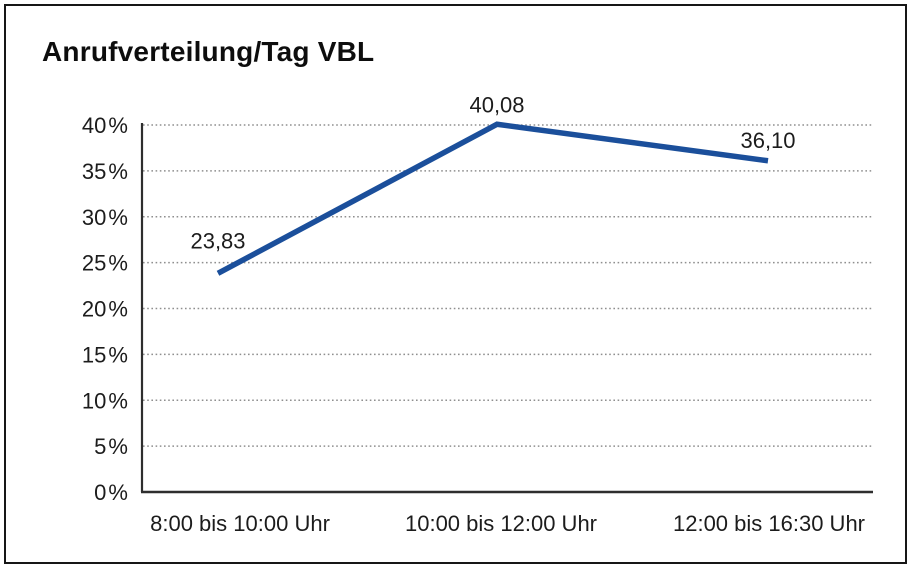 The image size is (915, 576). Describe the element at coordinates (105, 171) in the screenshot. I see `y-tick-label: 35 %` at that location.